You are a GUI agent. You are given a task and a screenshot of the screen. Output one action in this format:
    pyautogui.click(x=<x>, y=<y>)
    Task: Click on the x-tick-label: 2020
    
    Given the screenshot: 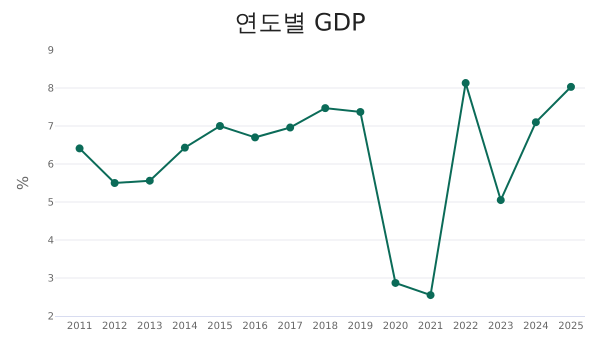 What is the action you would take?
    pyautogui.click(x=395, y=326)
    